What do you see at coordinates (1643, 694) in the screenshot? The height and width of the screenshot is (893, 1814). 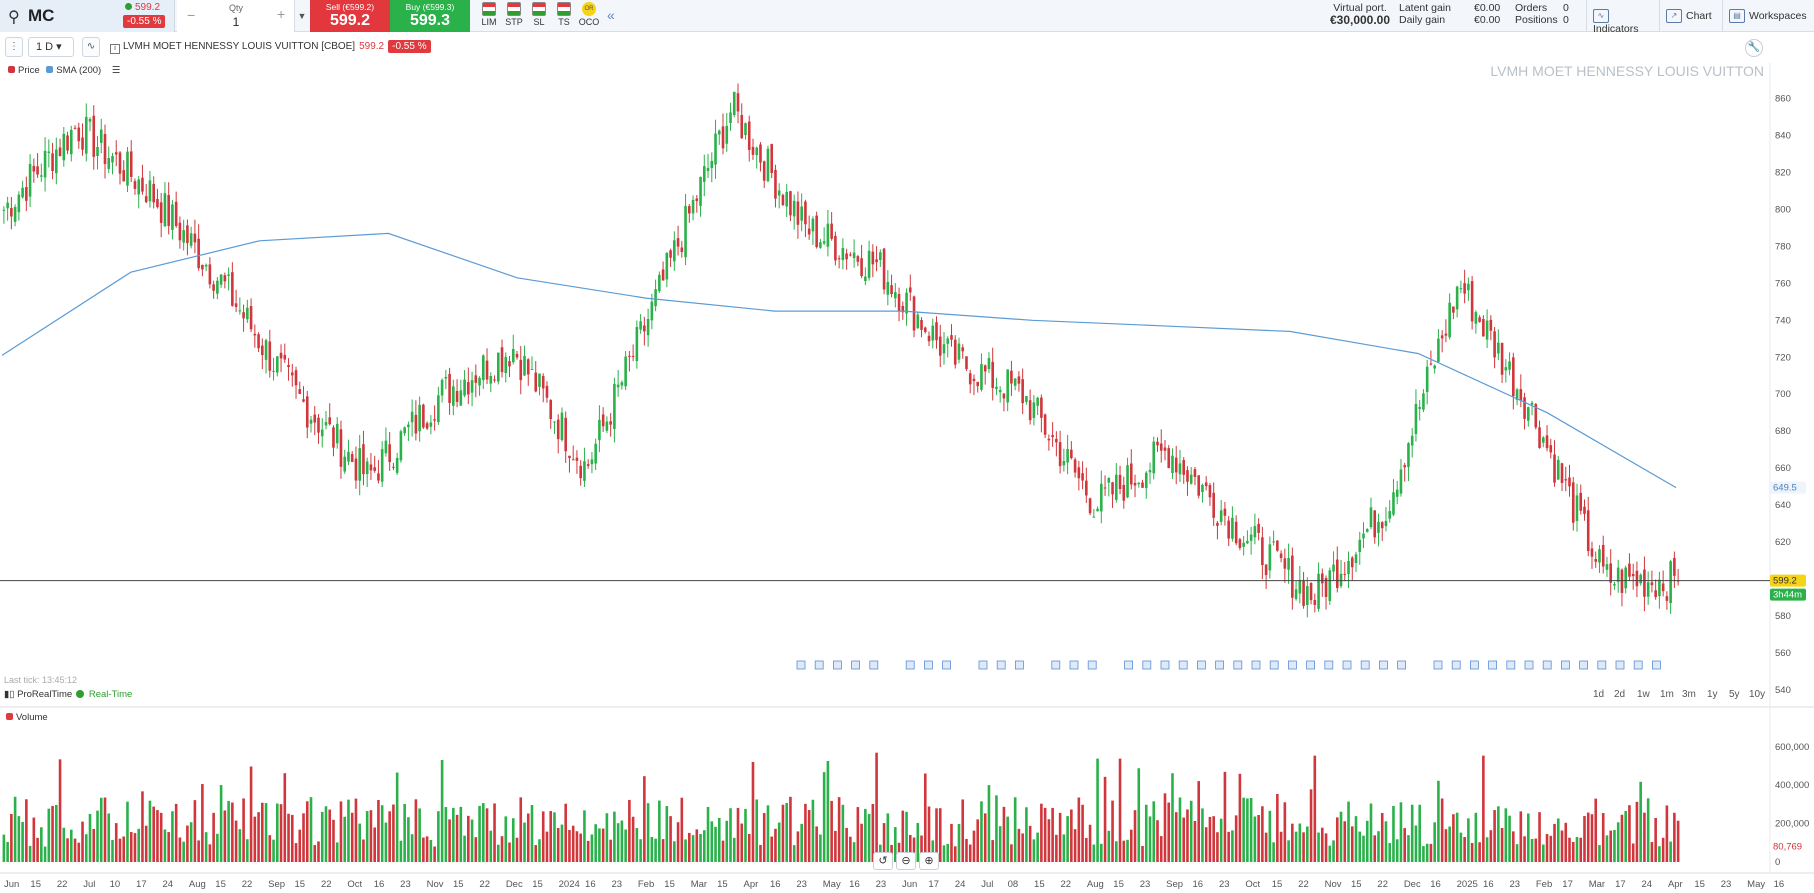 I see `period-1w: 1w` at bounding box center [1643, 694].